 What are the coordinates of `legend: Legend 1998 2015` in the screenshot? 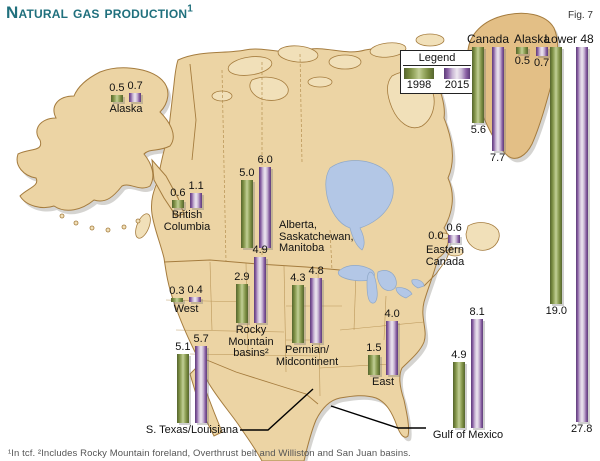 It's located at (437, 72).